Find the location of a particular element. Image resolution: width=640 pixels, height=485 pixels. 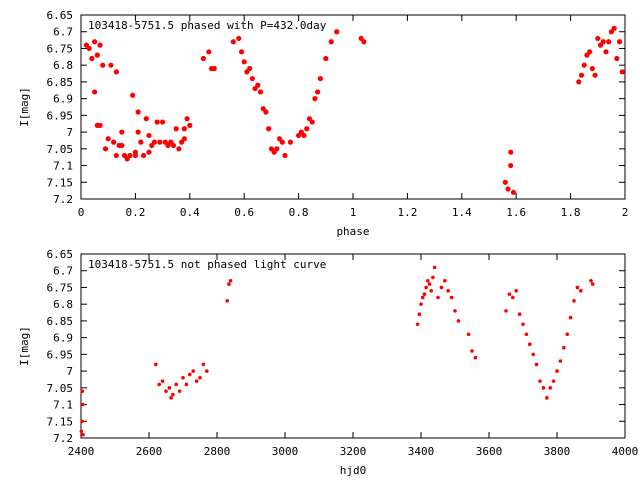

y-tick-label: 7.15 is located at coordinates (60, 421).